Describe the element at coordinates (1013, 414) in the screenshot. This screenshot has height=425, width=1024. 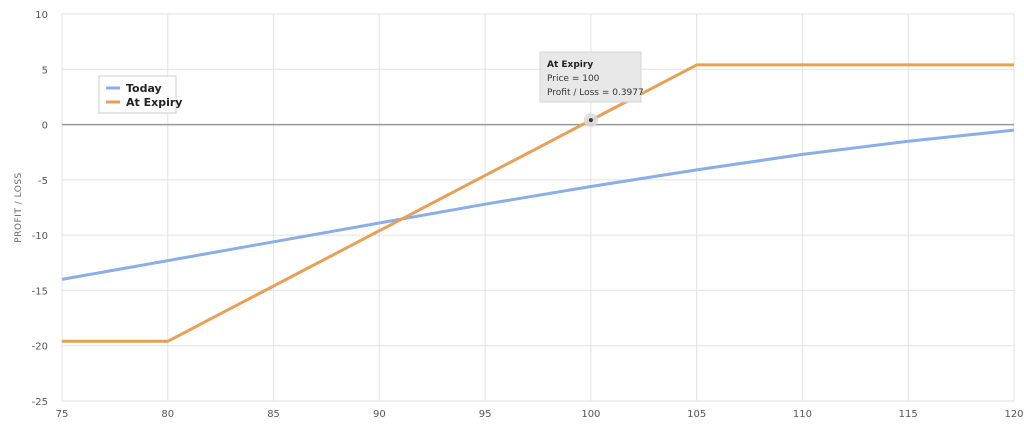
I see `x-tick-label: 120` at that location.